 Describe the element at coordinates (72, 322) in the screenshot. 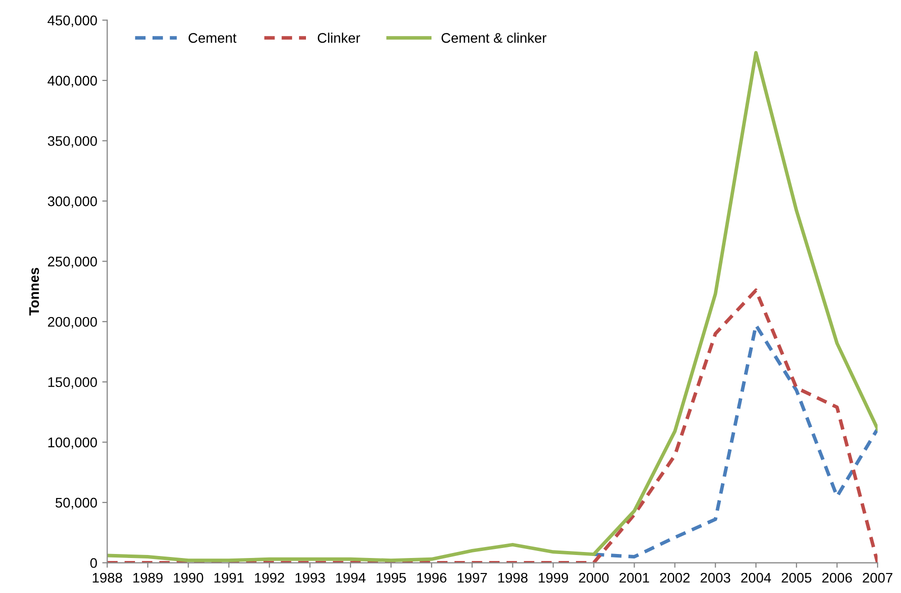

I see `y-tick-label: 200,000` at that location.